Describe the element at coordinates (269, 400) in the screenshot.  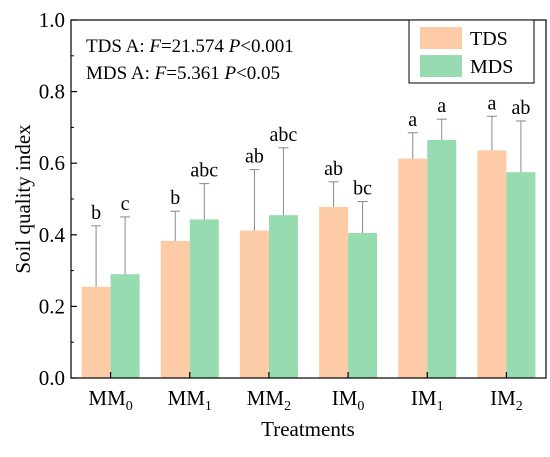
I see `x-tick-label-2: MM2` at that location.